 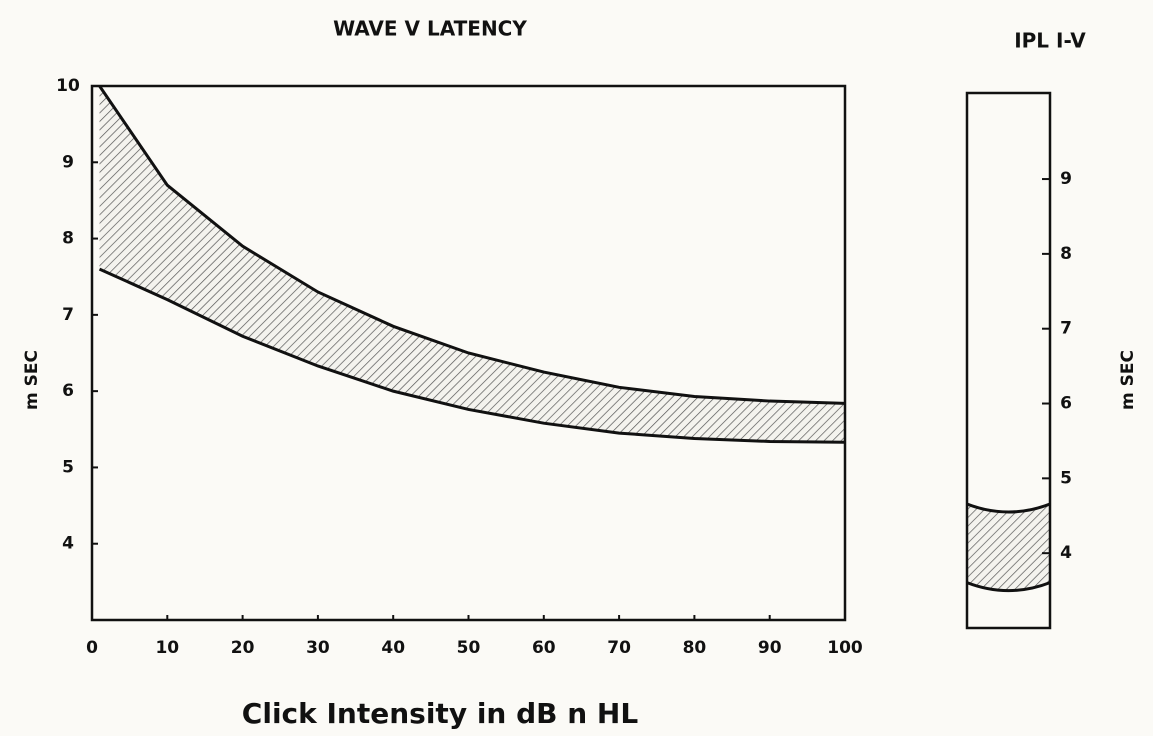 I want to click on x-tick-label: 50, so click(x=469, y=648).